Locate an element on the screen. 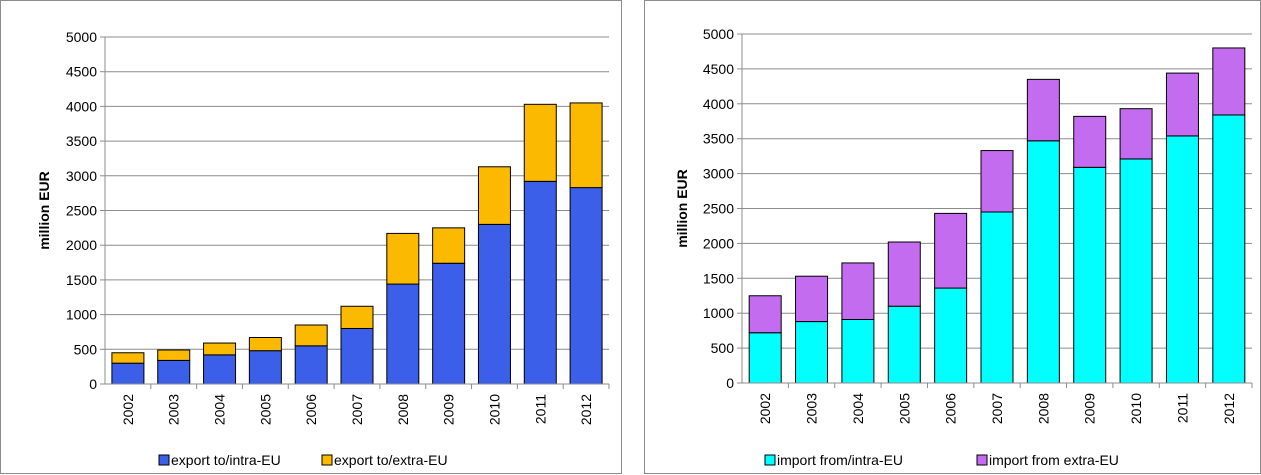 This screenshot has height=475, width=1261. legend-label: import from extra-EU is located at coordinates (1054, 460).